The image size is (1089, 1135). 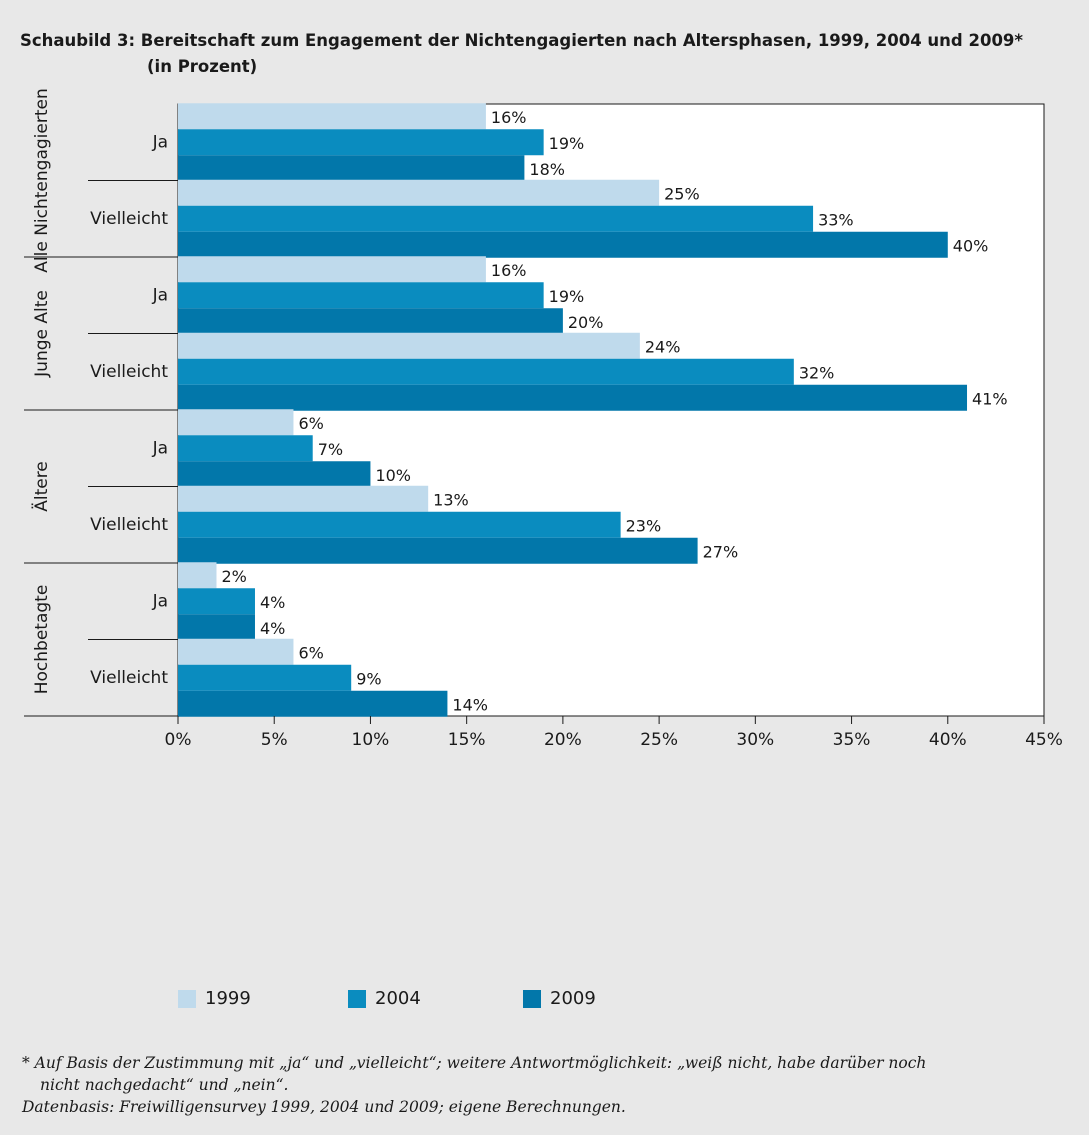 What do you see at coordinates (971, 245) in the screenshot?
I see `data-label: 40%` at bounding box center [971, 245].